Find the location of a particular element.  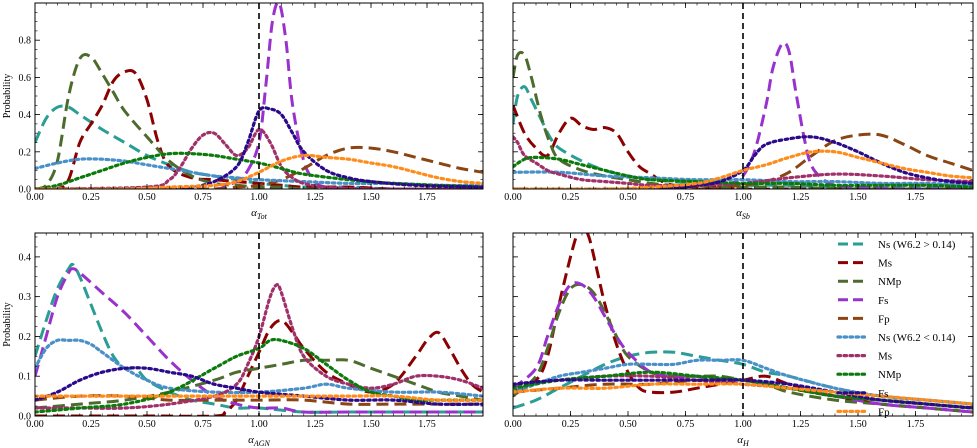

x-axis-label-sub: AGN is located at coordinates (262, 443).